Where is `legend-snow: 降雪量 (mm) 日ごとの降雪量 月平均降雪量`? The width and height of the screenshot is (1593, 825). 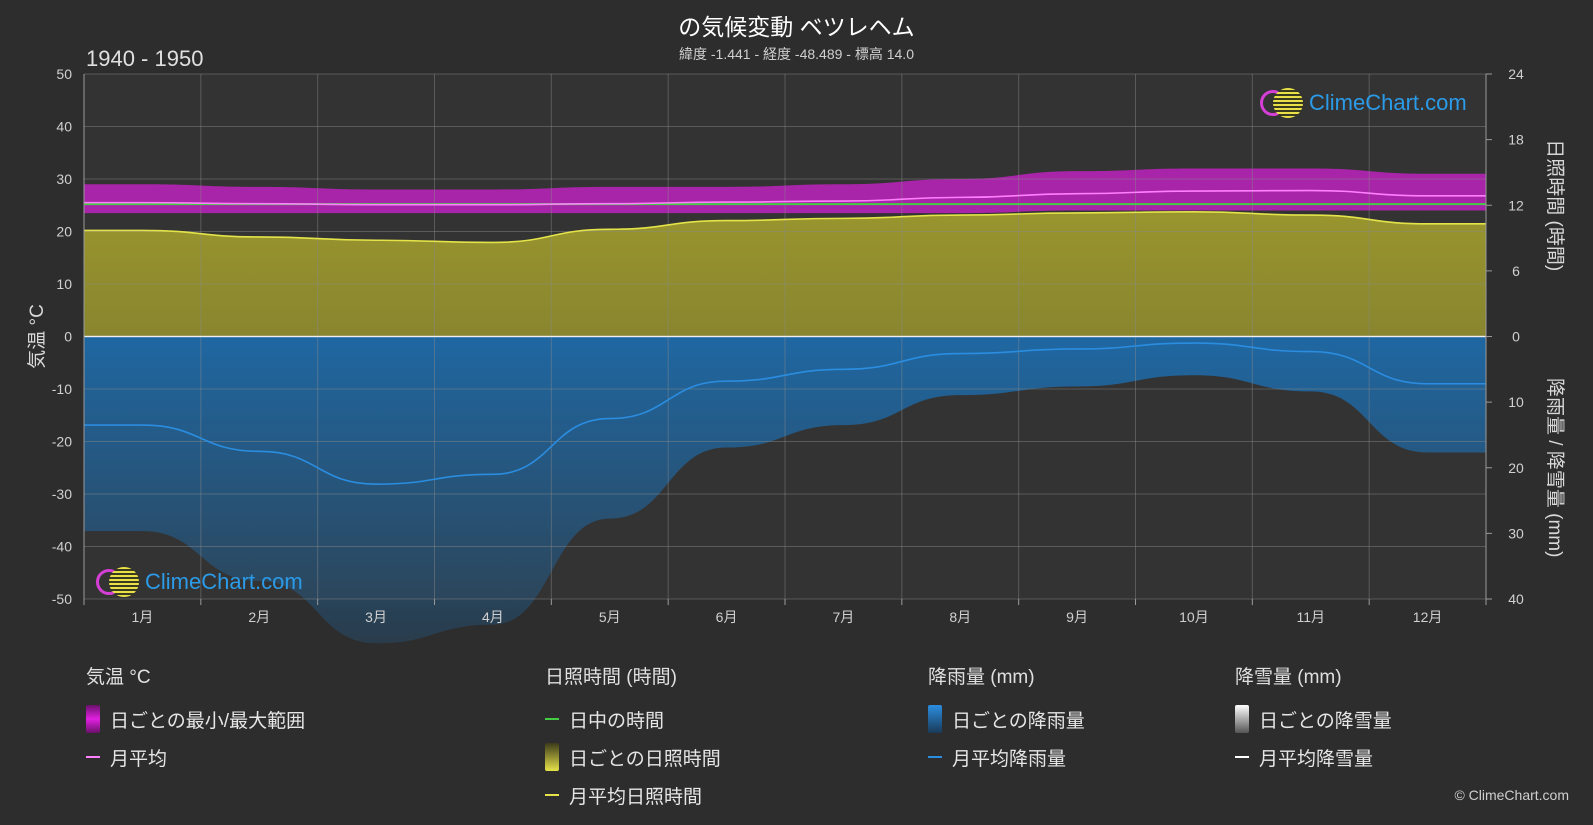
legend-snow: 降雪量 (mm) 日ごとの降雪量 月平均降雪量 is located at coordinates (1313, 719).